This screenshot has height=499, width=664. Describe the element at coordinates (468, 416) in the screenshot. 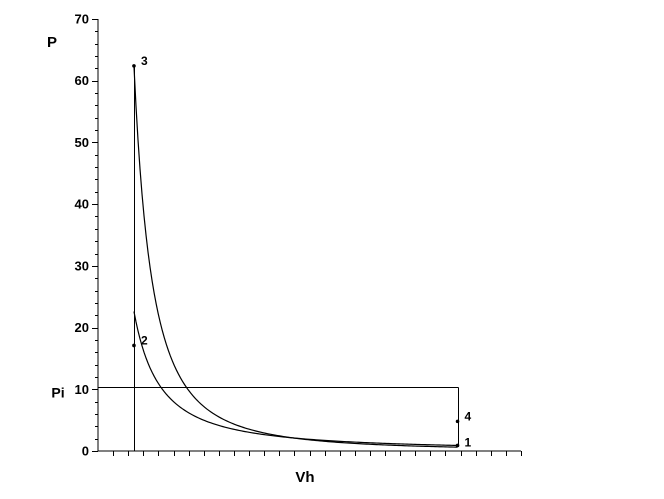

I see `point-label-4: 4` at that location.